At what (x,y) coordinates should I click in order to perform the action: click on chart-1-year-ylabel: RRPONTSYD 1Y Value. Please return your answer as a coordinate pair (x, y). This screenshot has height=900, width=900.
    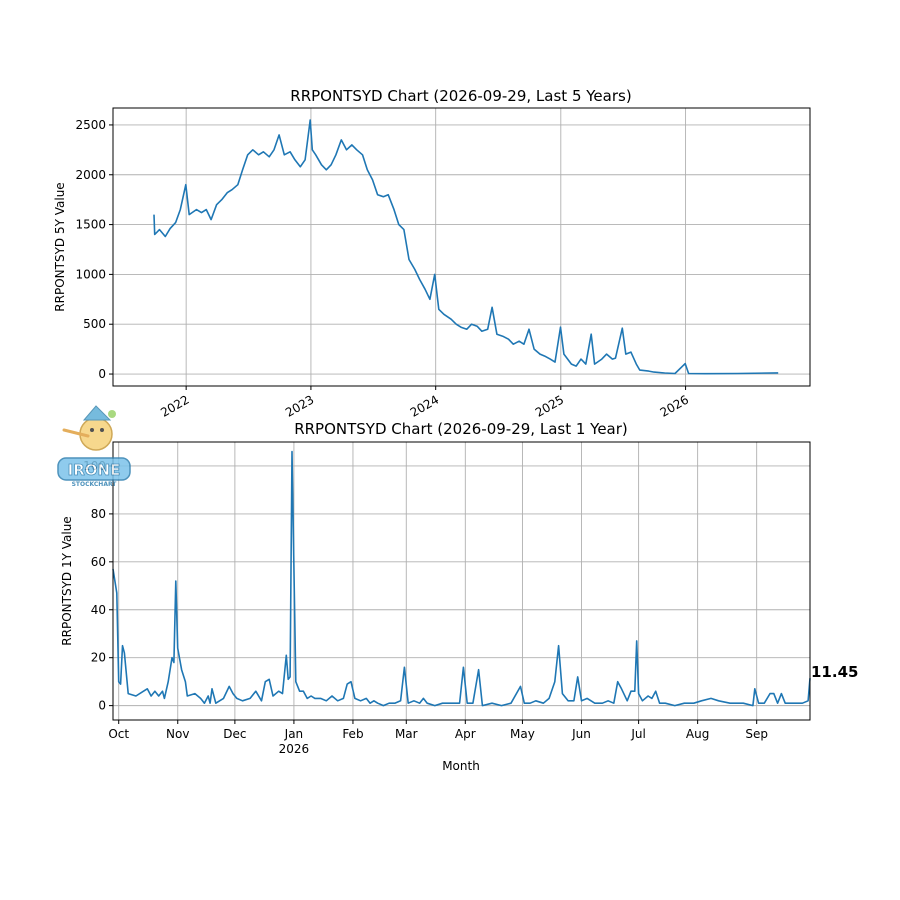
    Looking at the image, I should click on (67, 580).